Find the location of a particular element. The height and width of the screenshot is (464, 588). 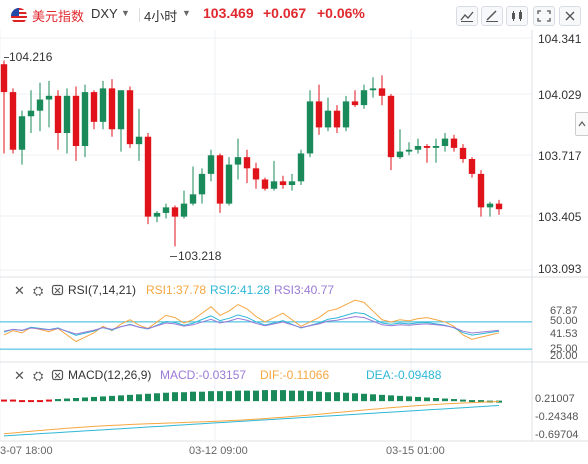

macd-value: MACD:-0.03157 is located at coordinates (203, 375).